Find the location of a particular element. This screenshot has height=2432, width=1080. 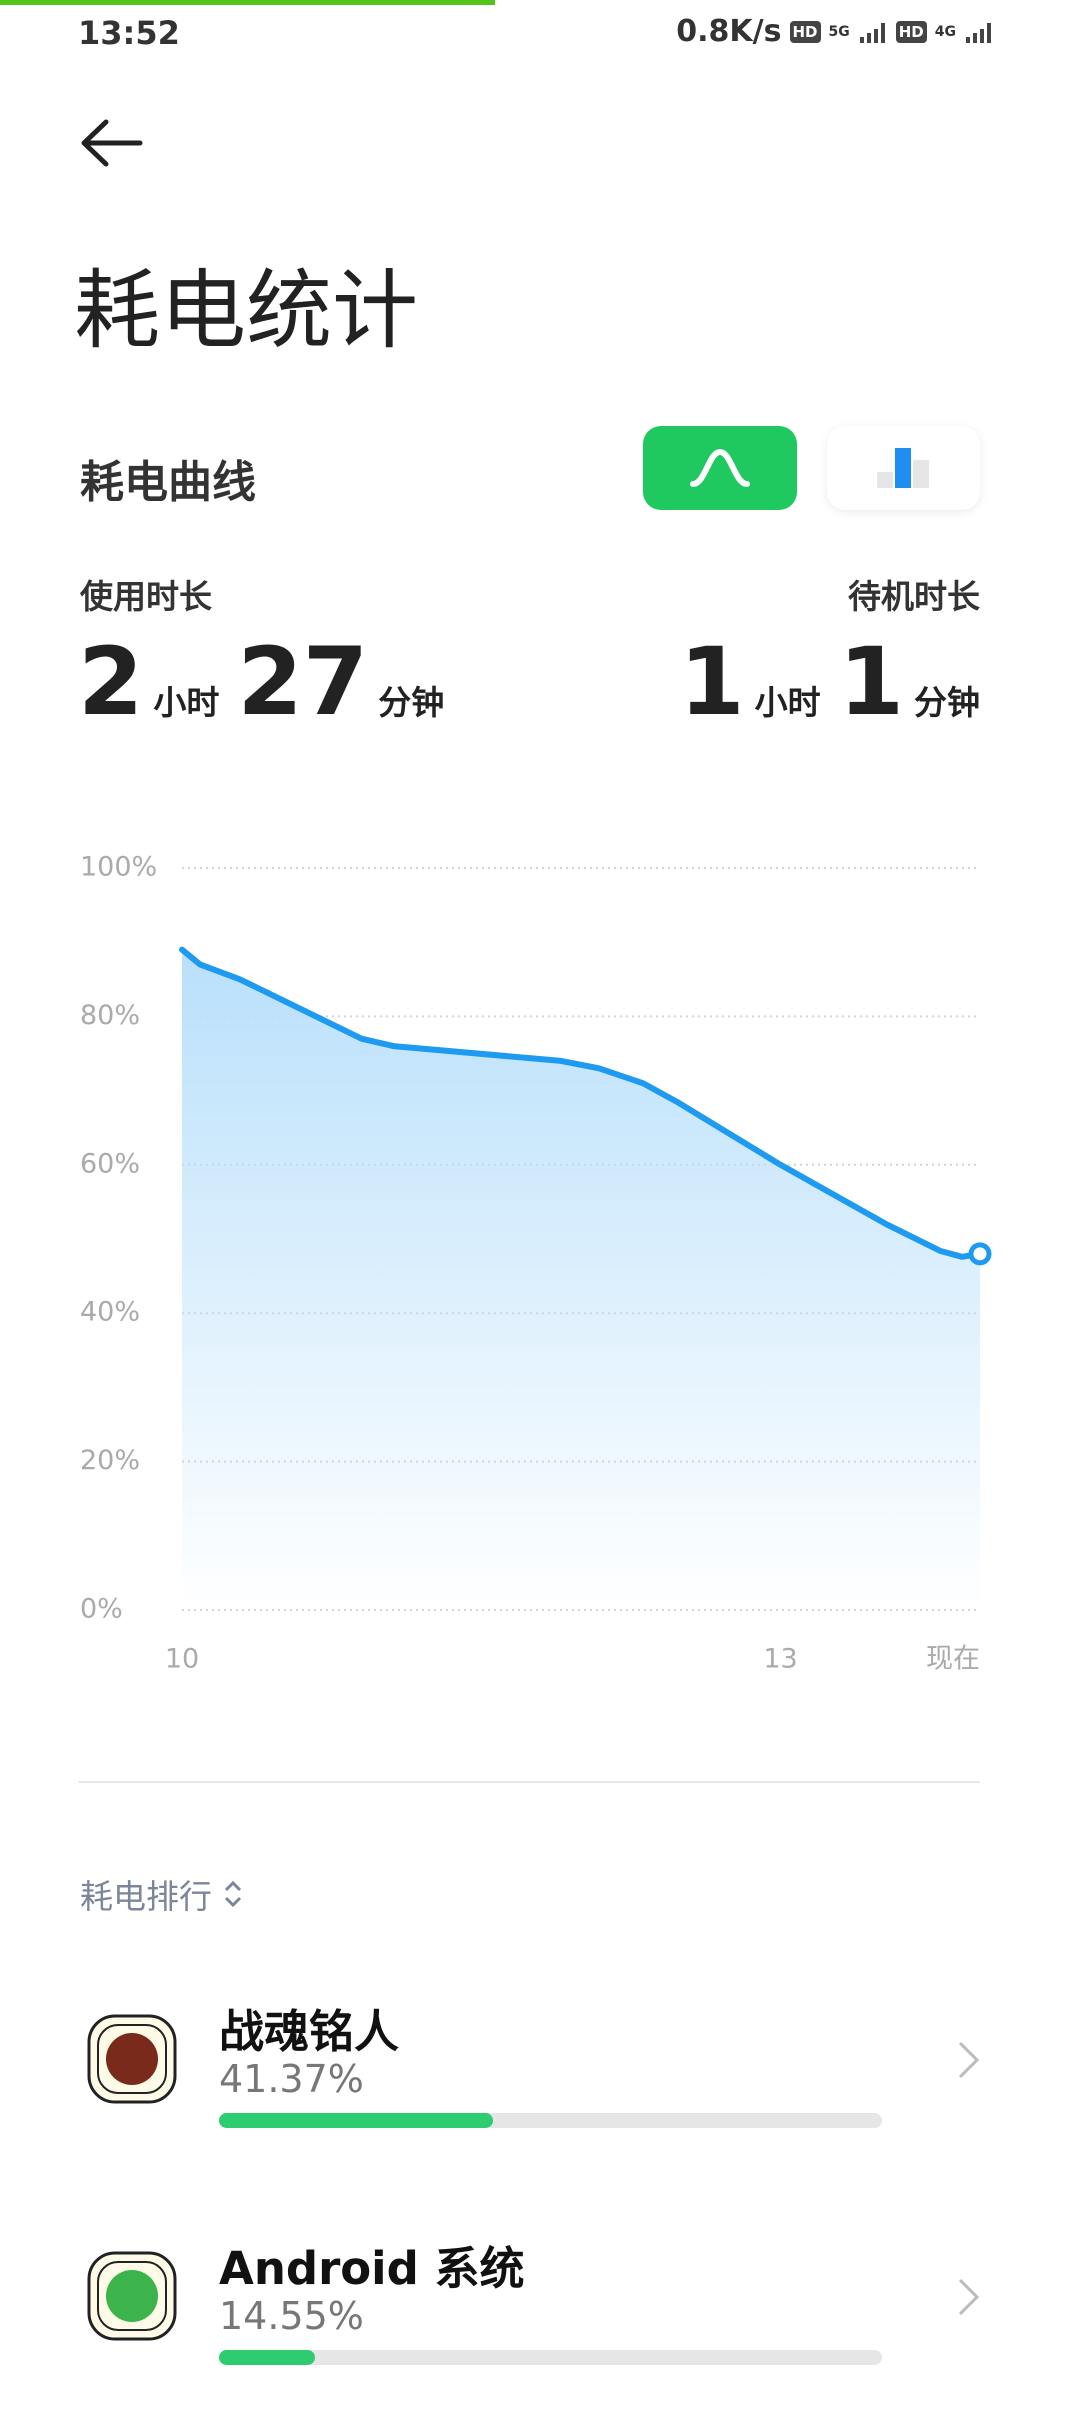

battery-line is located at coordinates (581, 1103).